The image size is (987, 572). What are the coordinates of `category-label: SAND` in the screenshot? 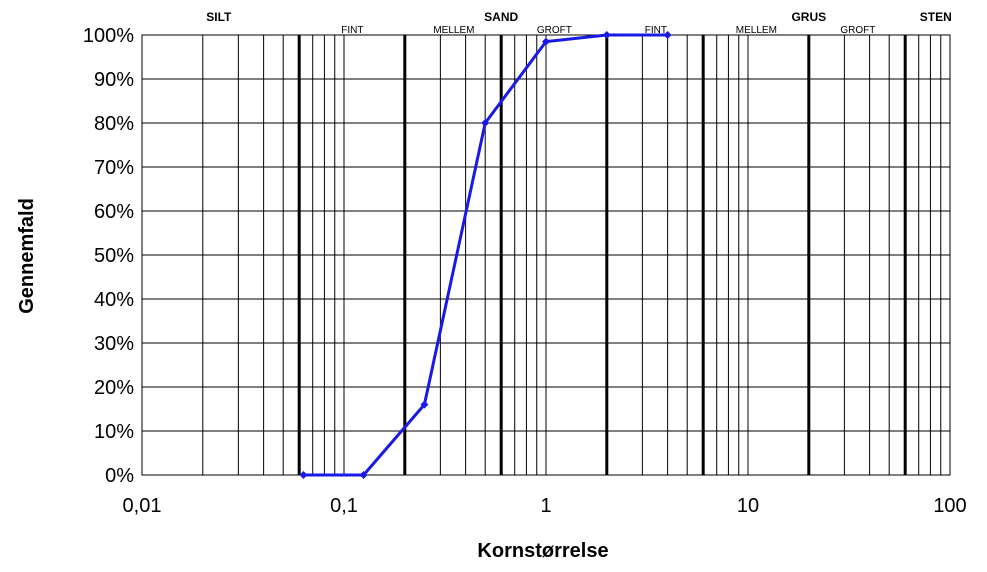 It's located at (501, 17).